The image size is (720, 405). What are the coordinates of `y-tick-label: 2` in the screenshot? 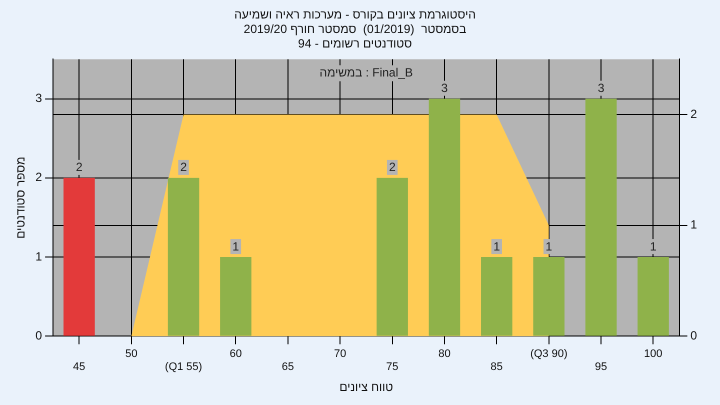 It's located at (38, 177).